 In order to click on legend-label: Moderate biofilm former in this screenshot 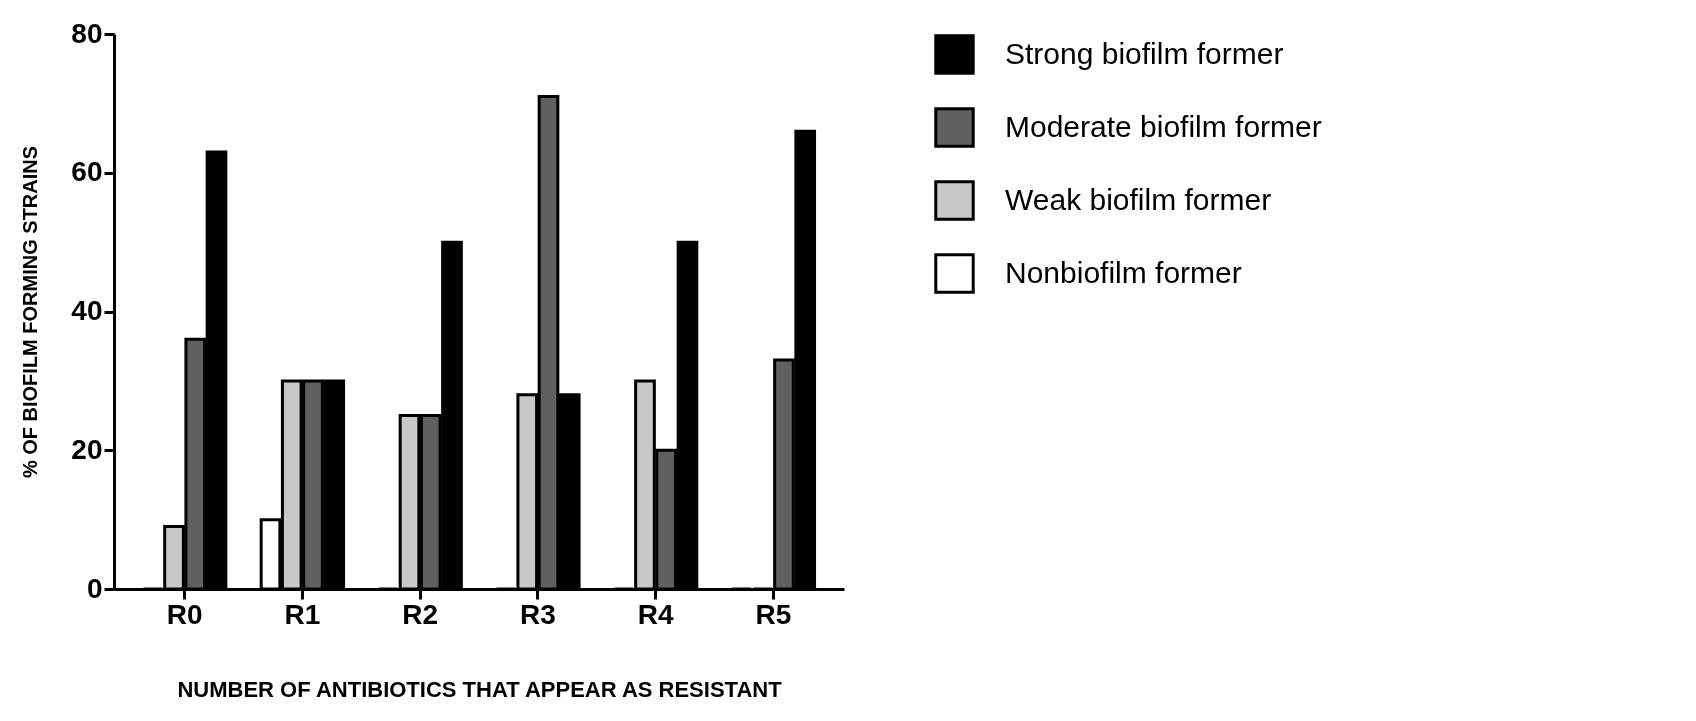, I will do `click(1163, 126)`.